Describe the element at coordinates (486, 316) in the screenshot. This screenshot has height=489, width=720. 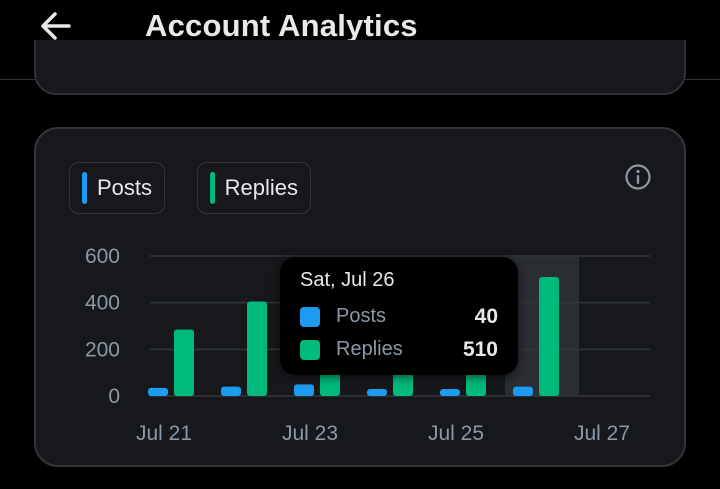
I see `tooltip-posts-value: 40` at that location.